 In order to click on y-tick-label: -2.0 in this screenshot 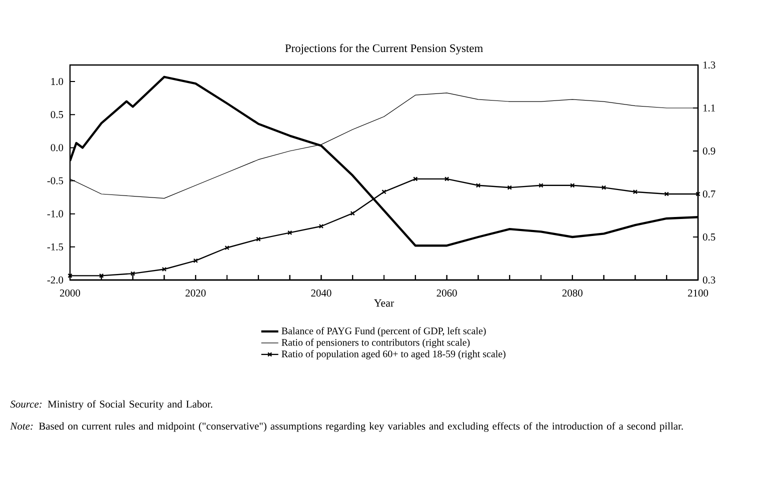, I will do `click(55, 280)`.